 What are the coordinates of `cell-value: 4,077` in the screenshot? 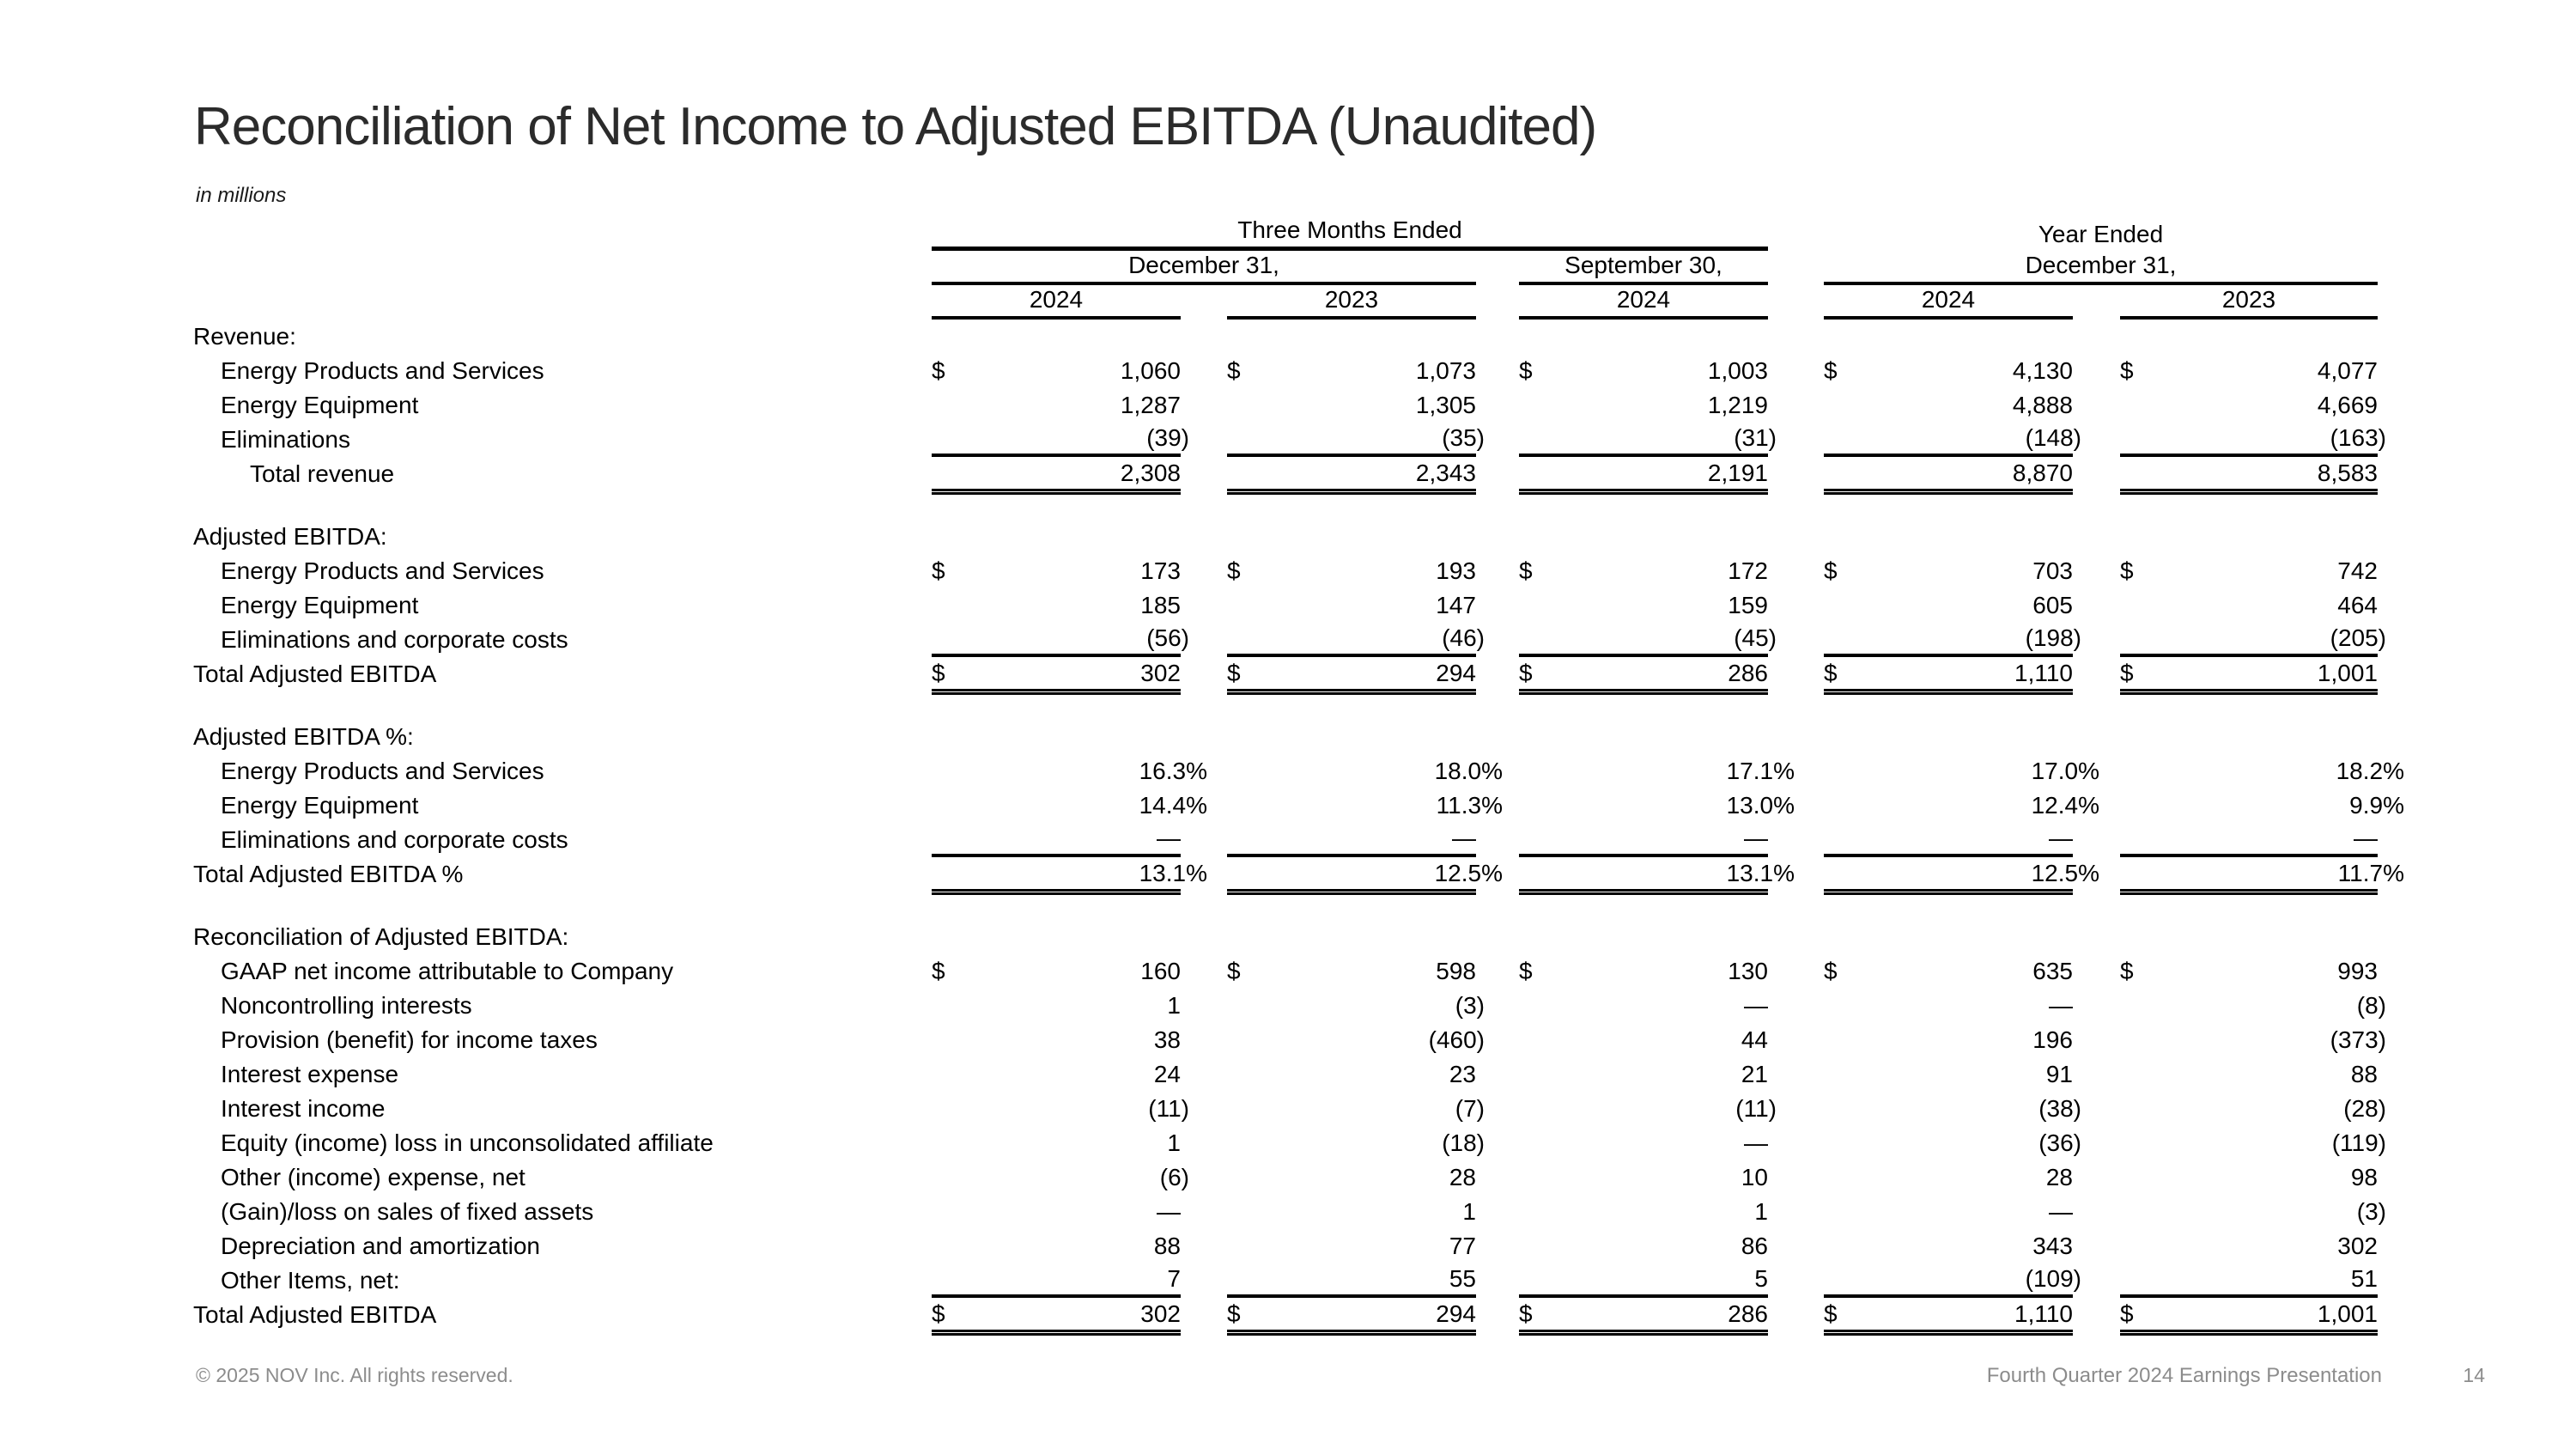 It's located at (2347, 370).